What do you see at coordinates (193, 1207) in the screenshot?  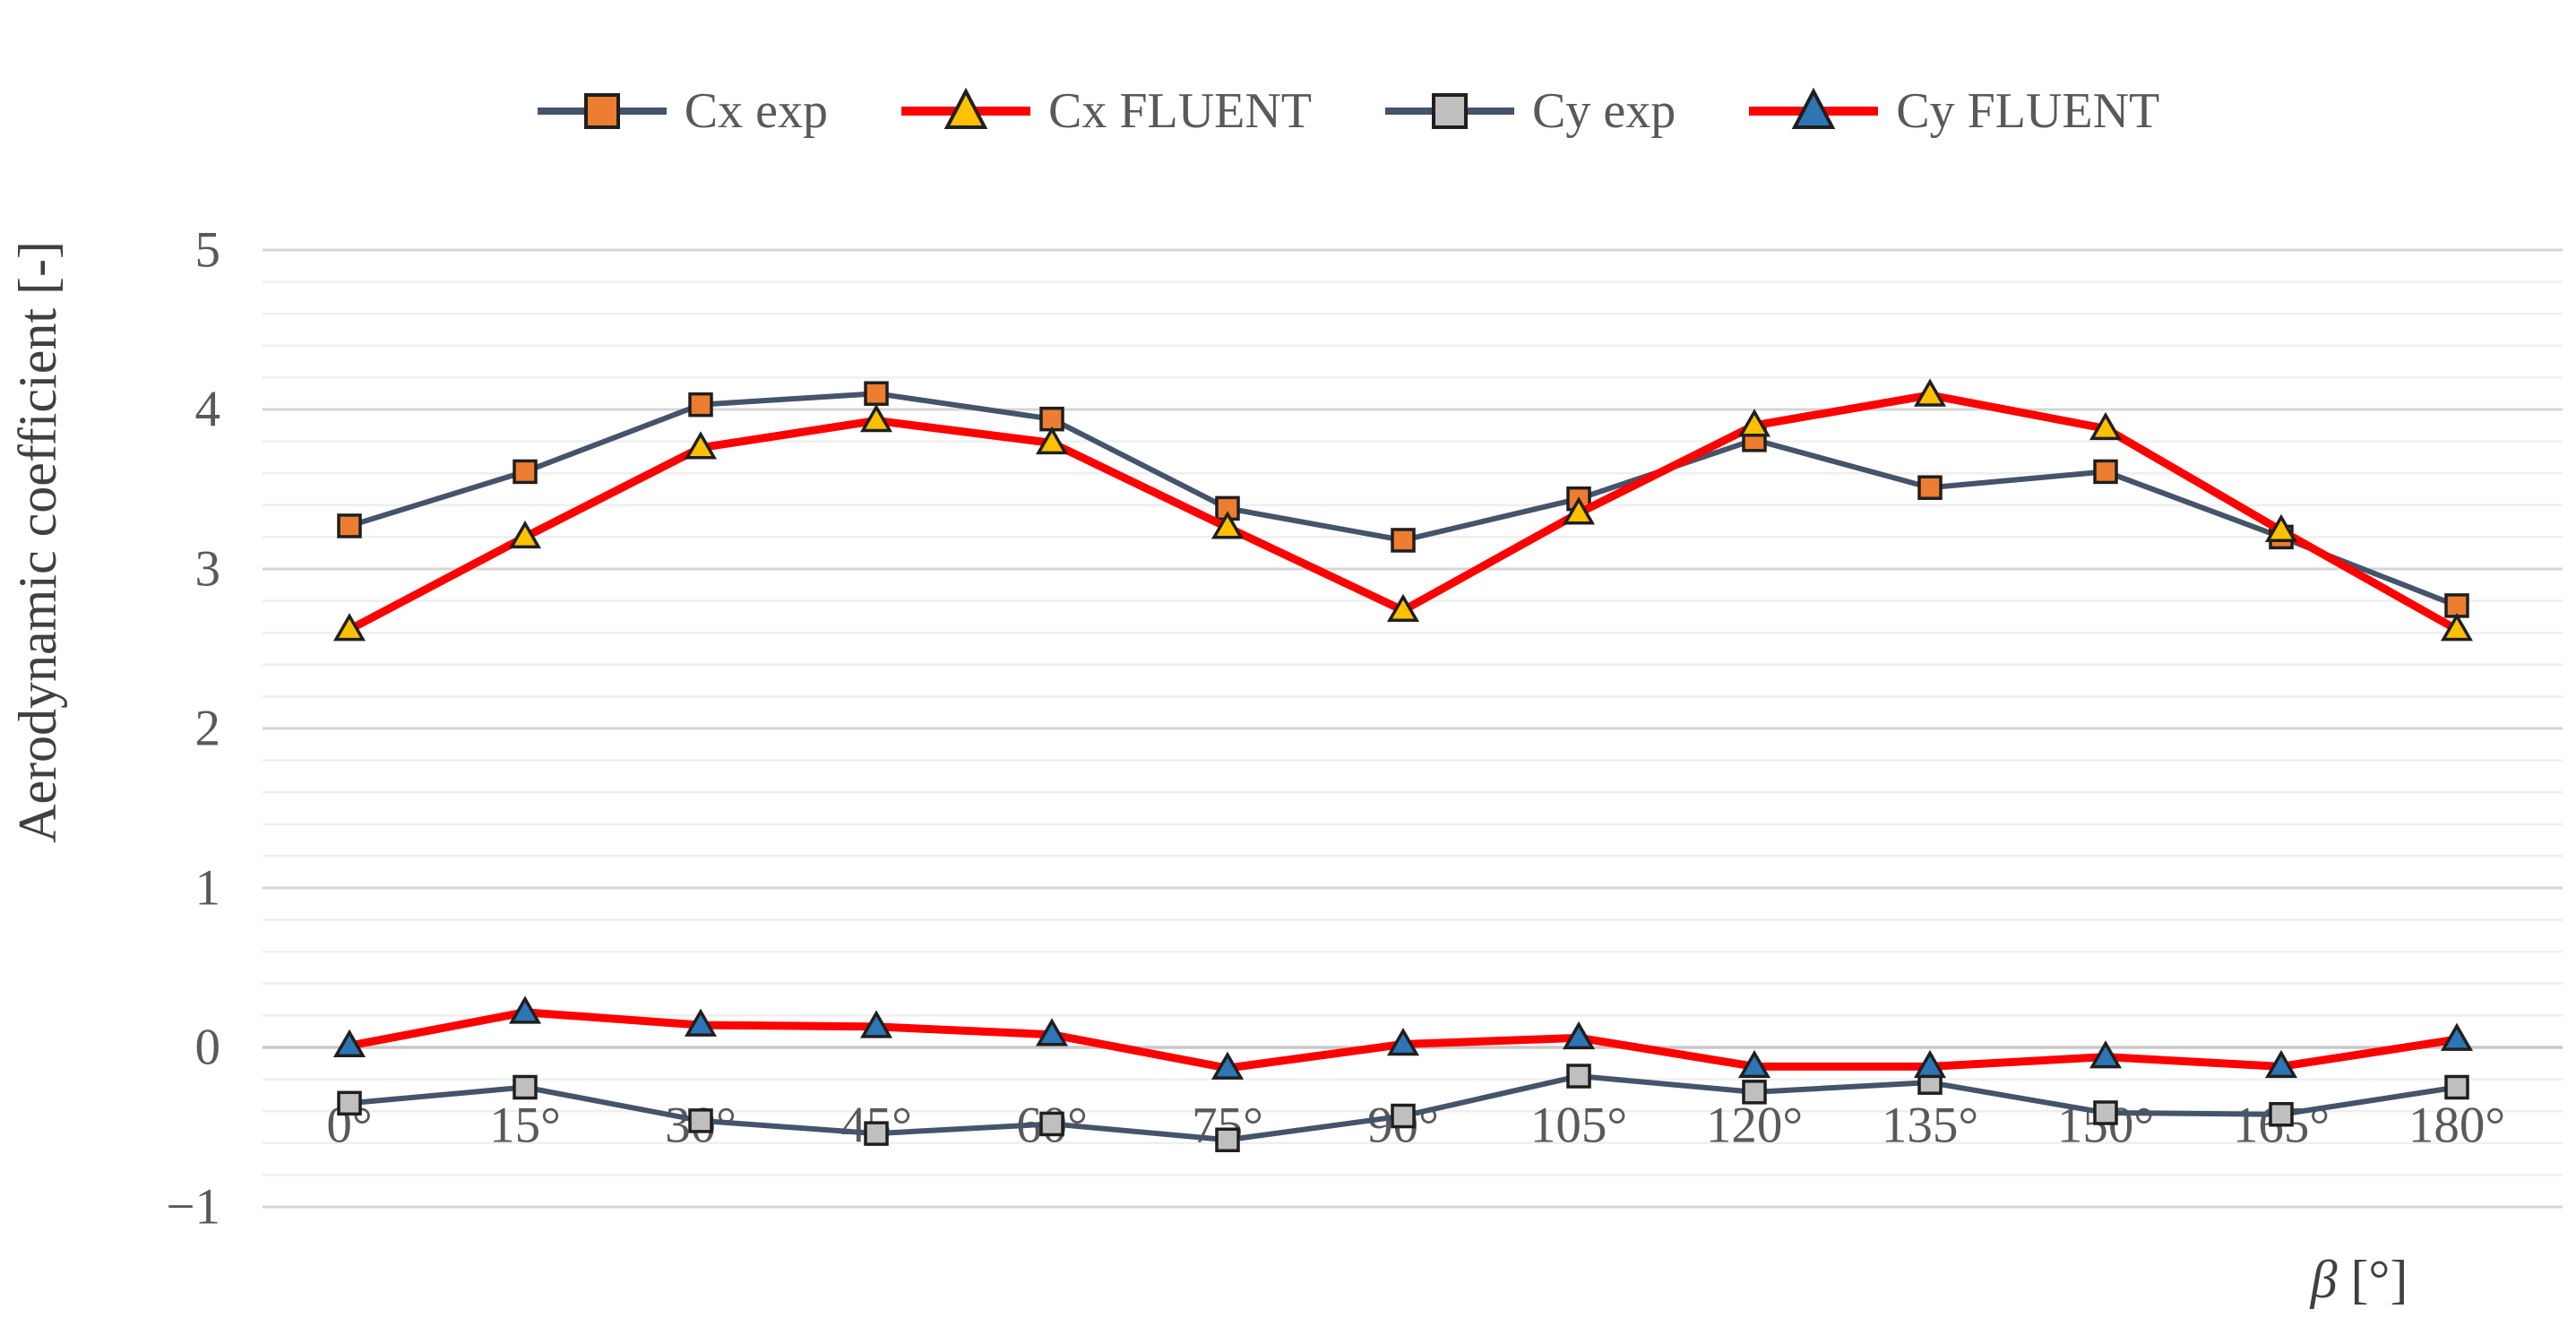 I see `y-tick-neg1: −1` at bounding box center [193, 1207].